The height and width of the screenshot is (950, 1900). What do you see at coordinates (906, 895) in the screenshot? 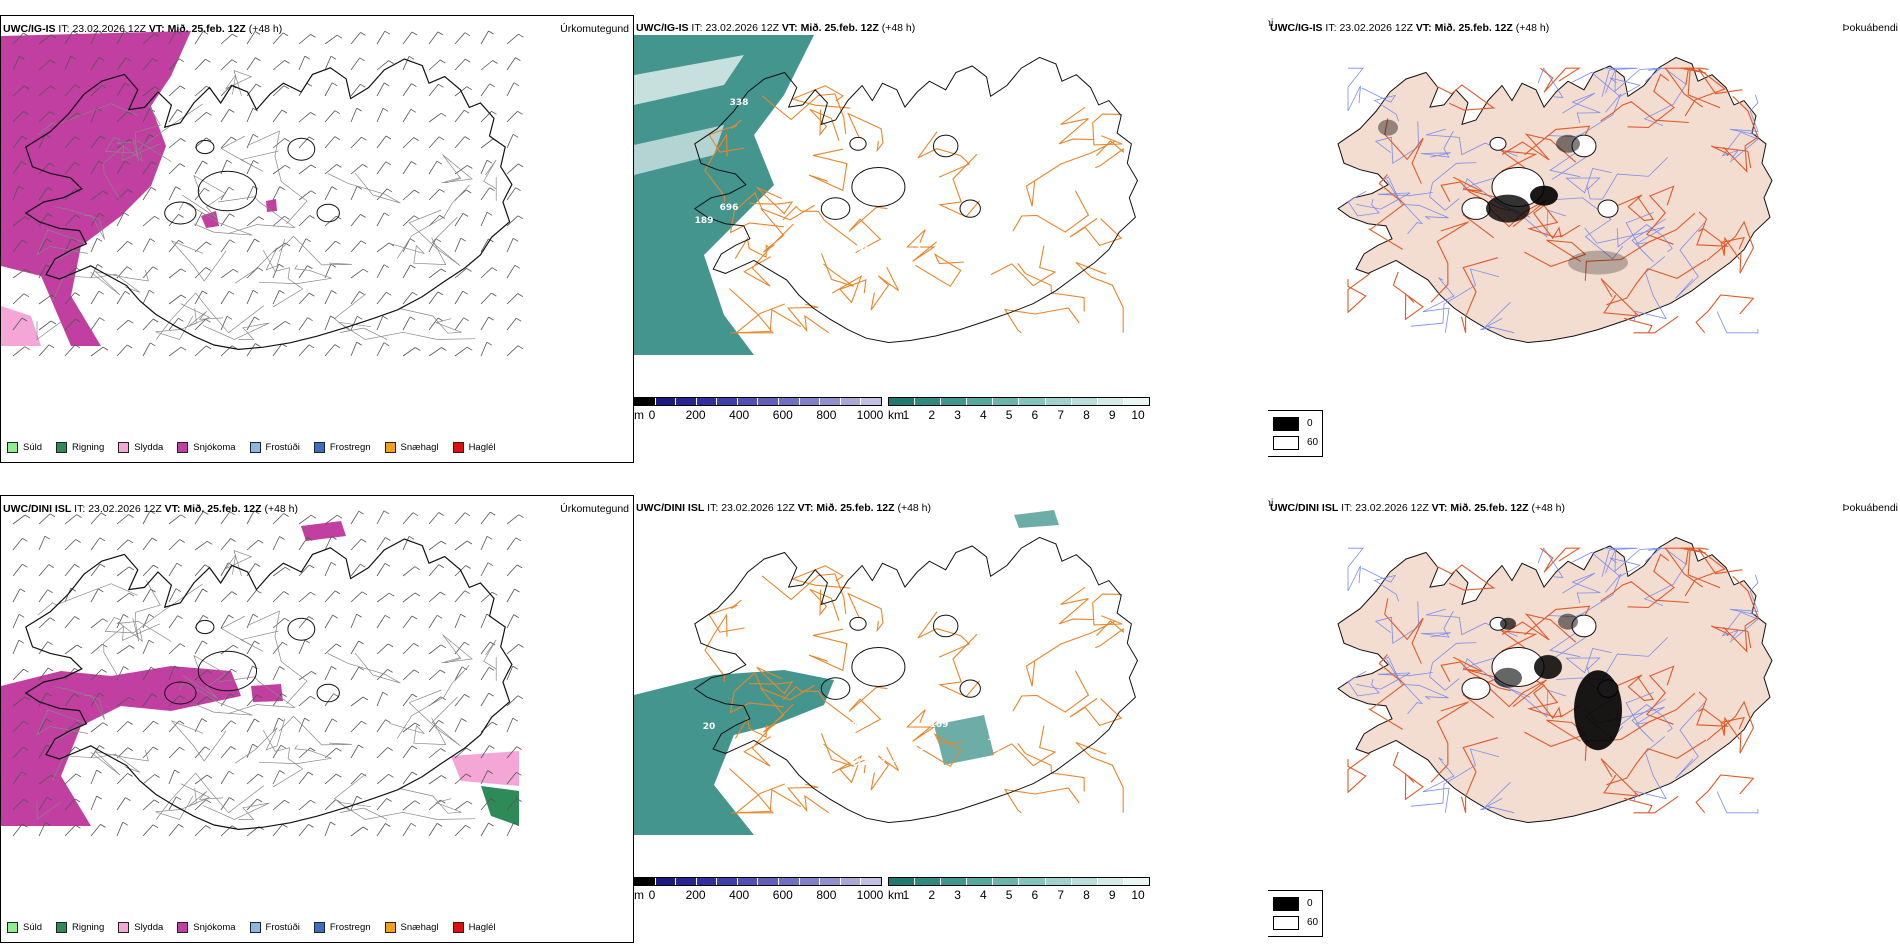
I see `colorbar-tick: 1` at bounding box center [906, 895].